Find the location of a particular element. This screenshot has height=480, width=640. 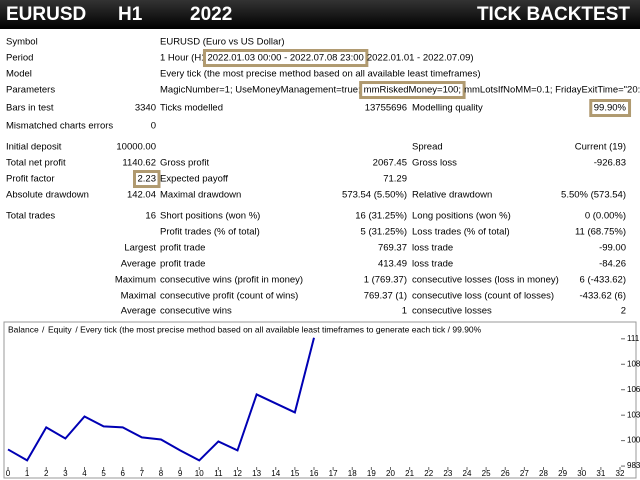

header-year: 2022 is located at coordinates (211, 14).